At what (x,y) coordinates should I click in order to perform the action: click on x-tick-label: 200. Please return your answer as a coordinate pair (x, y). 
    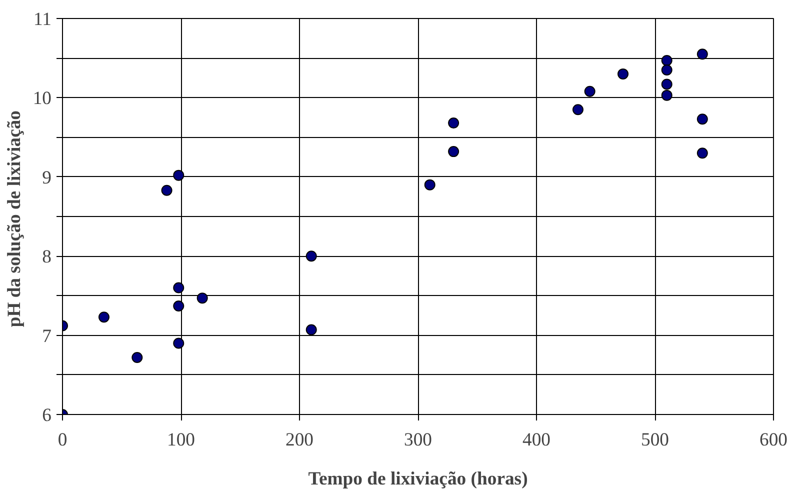
    Looking at the image, I should click on (300, 440).